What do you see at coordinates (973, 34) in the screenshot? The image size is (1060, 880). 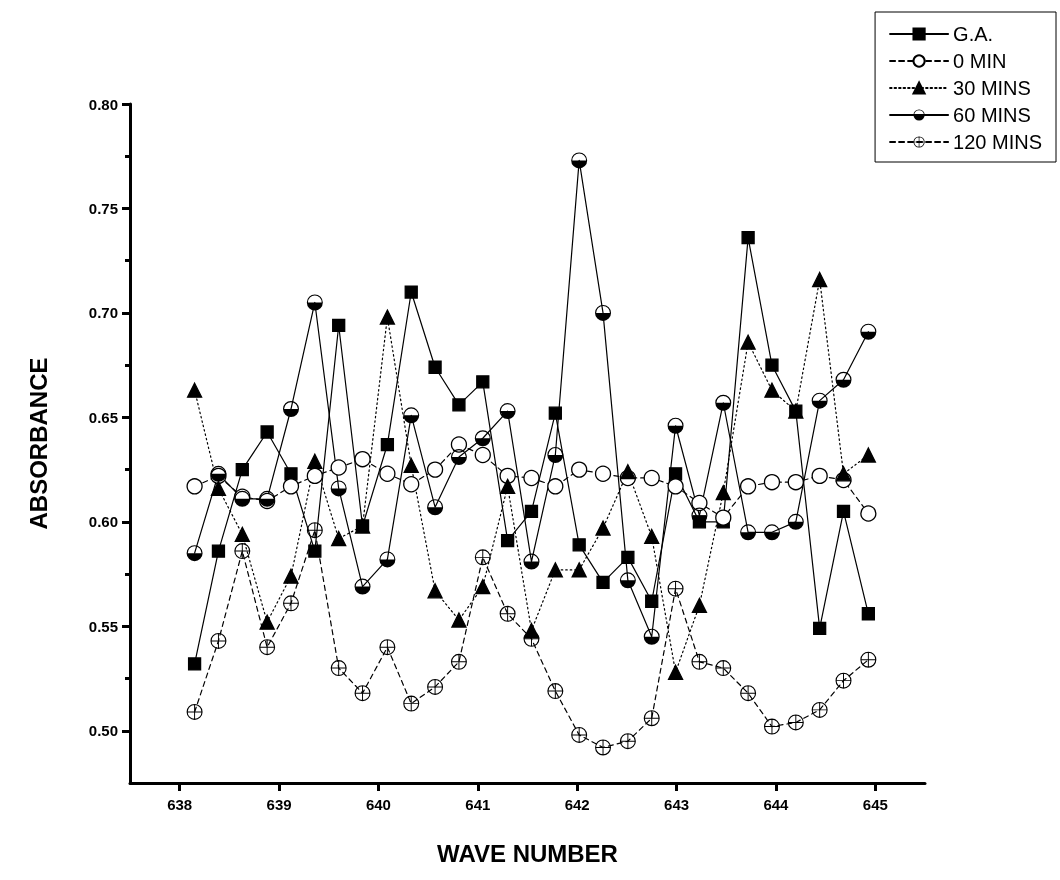 I see `legend-label: G.A.` at bounding box center [973, 34].